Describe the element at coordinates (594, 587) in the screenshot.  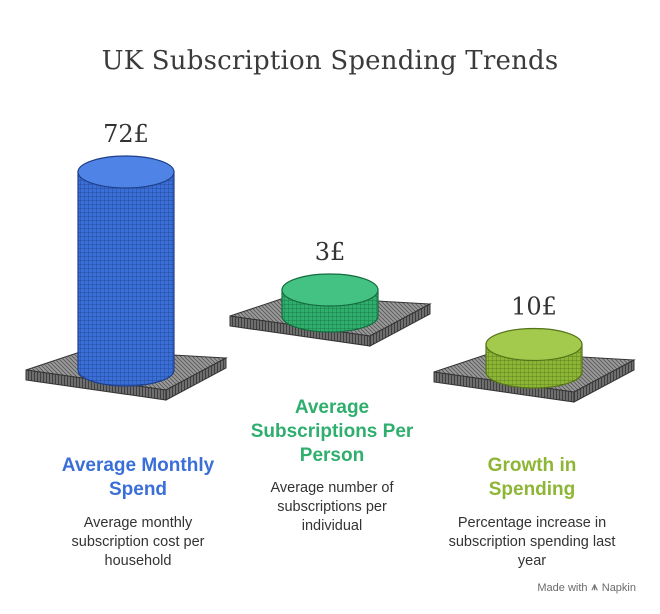
I see `napkin-logo-icon: ⩚` at that location.